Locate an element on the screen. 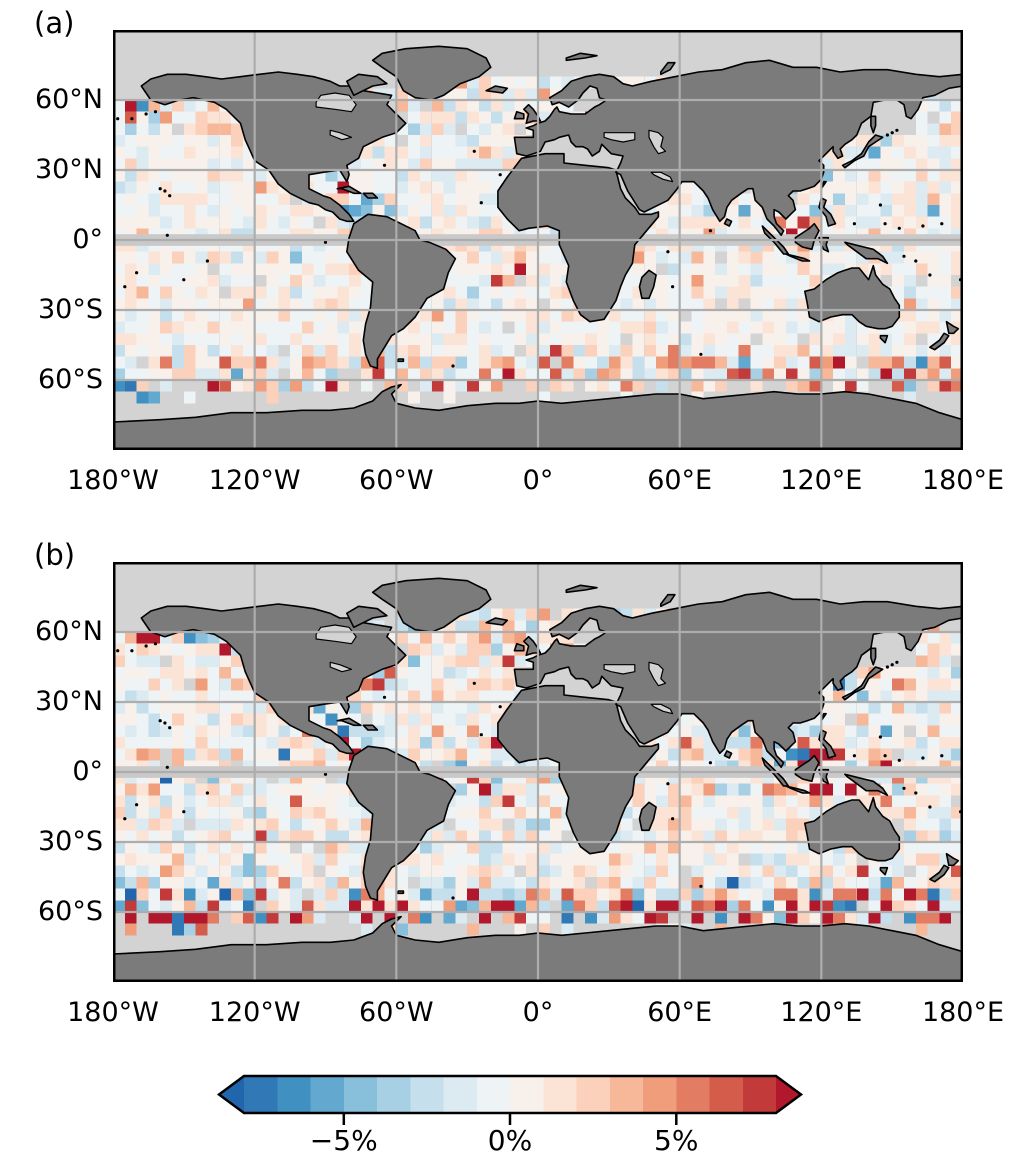  y-tick-label-a: 60°S is located at coordinates (70, 379).